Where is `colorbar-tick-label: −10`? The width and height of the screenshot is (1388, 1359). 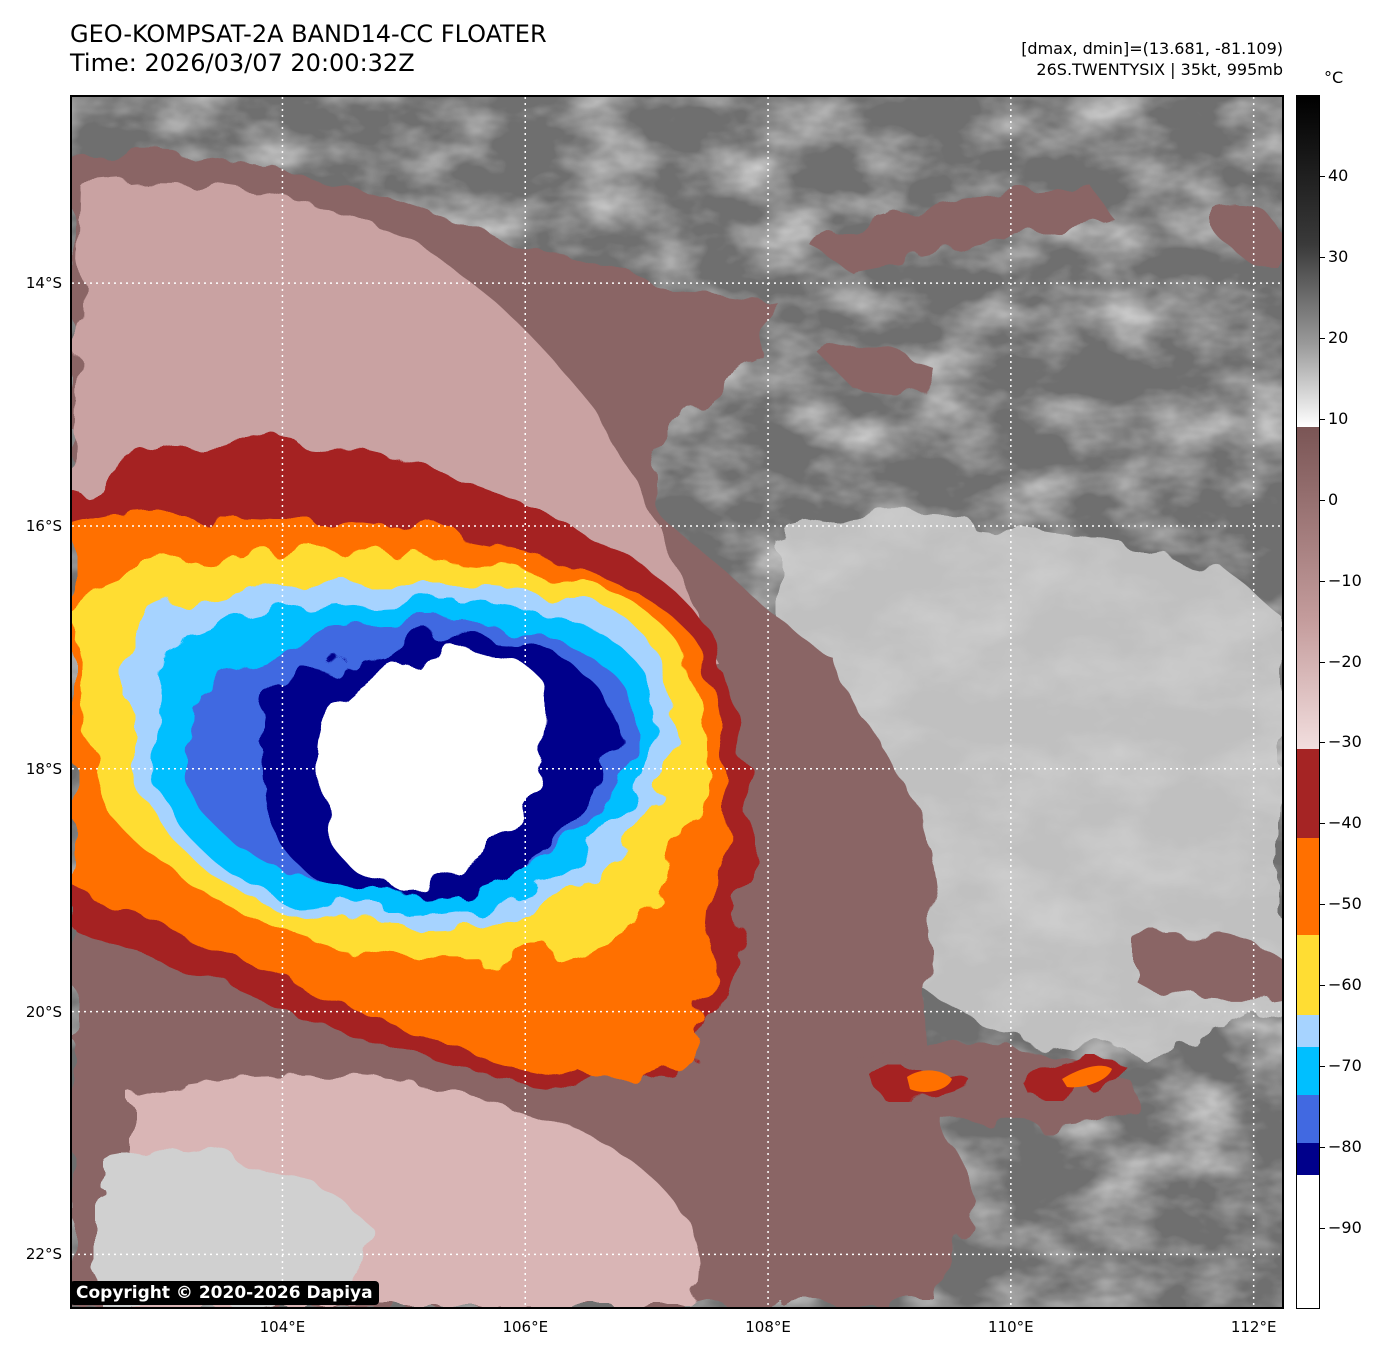 colorbar-tick-label: −10 is located at coordinates (1345, 580).